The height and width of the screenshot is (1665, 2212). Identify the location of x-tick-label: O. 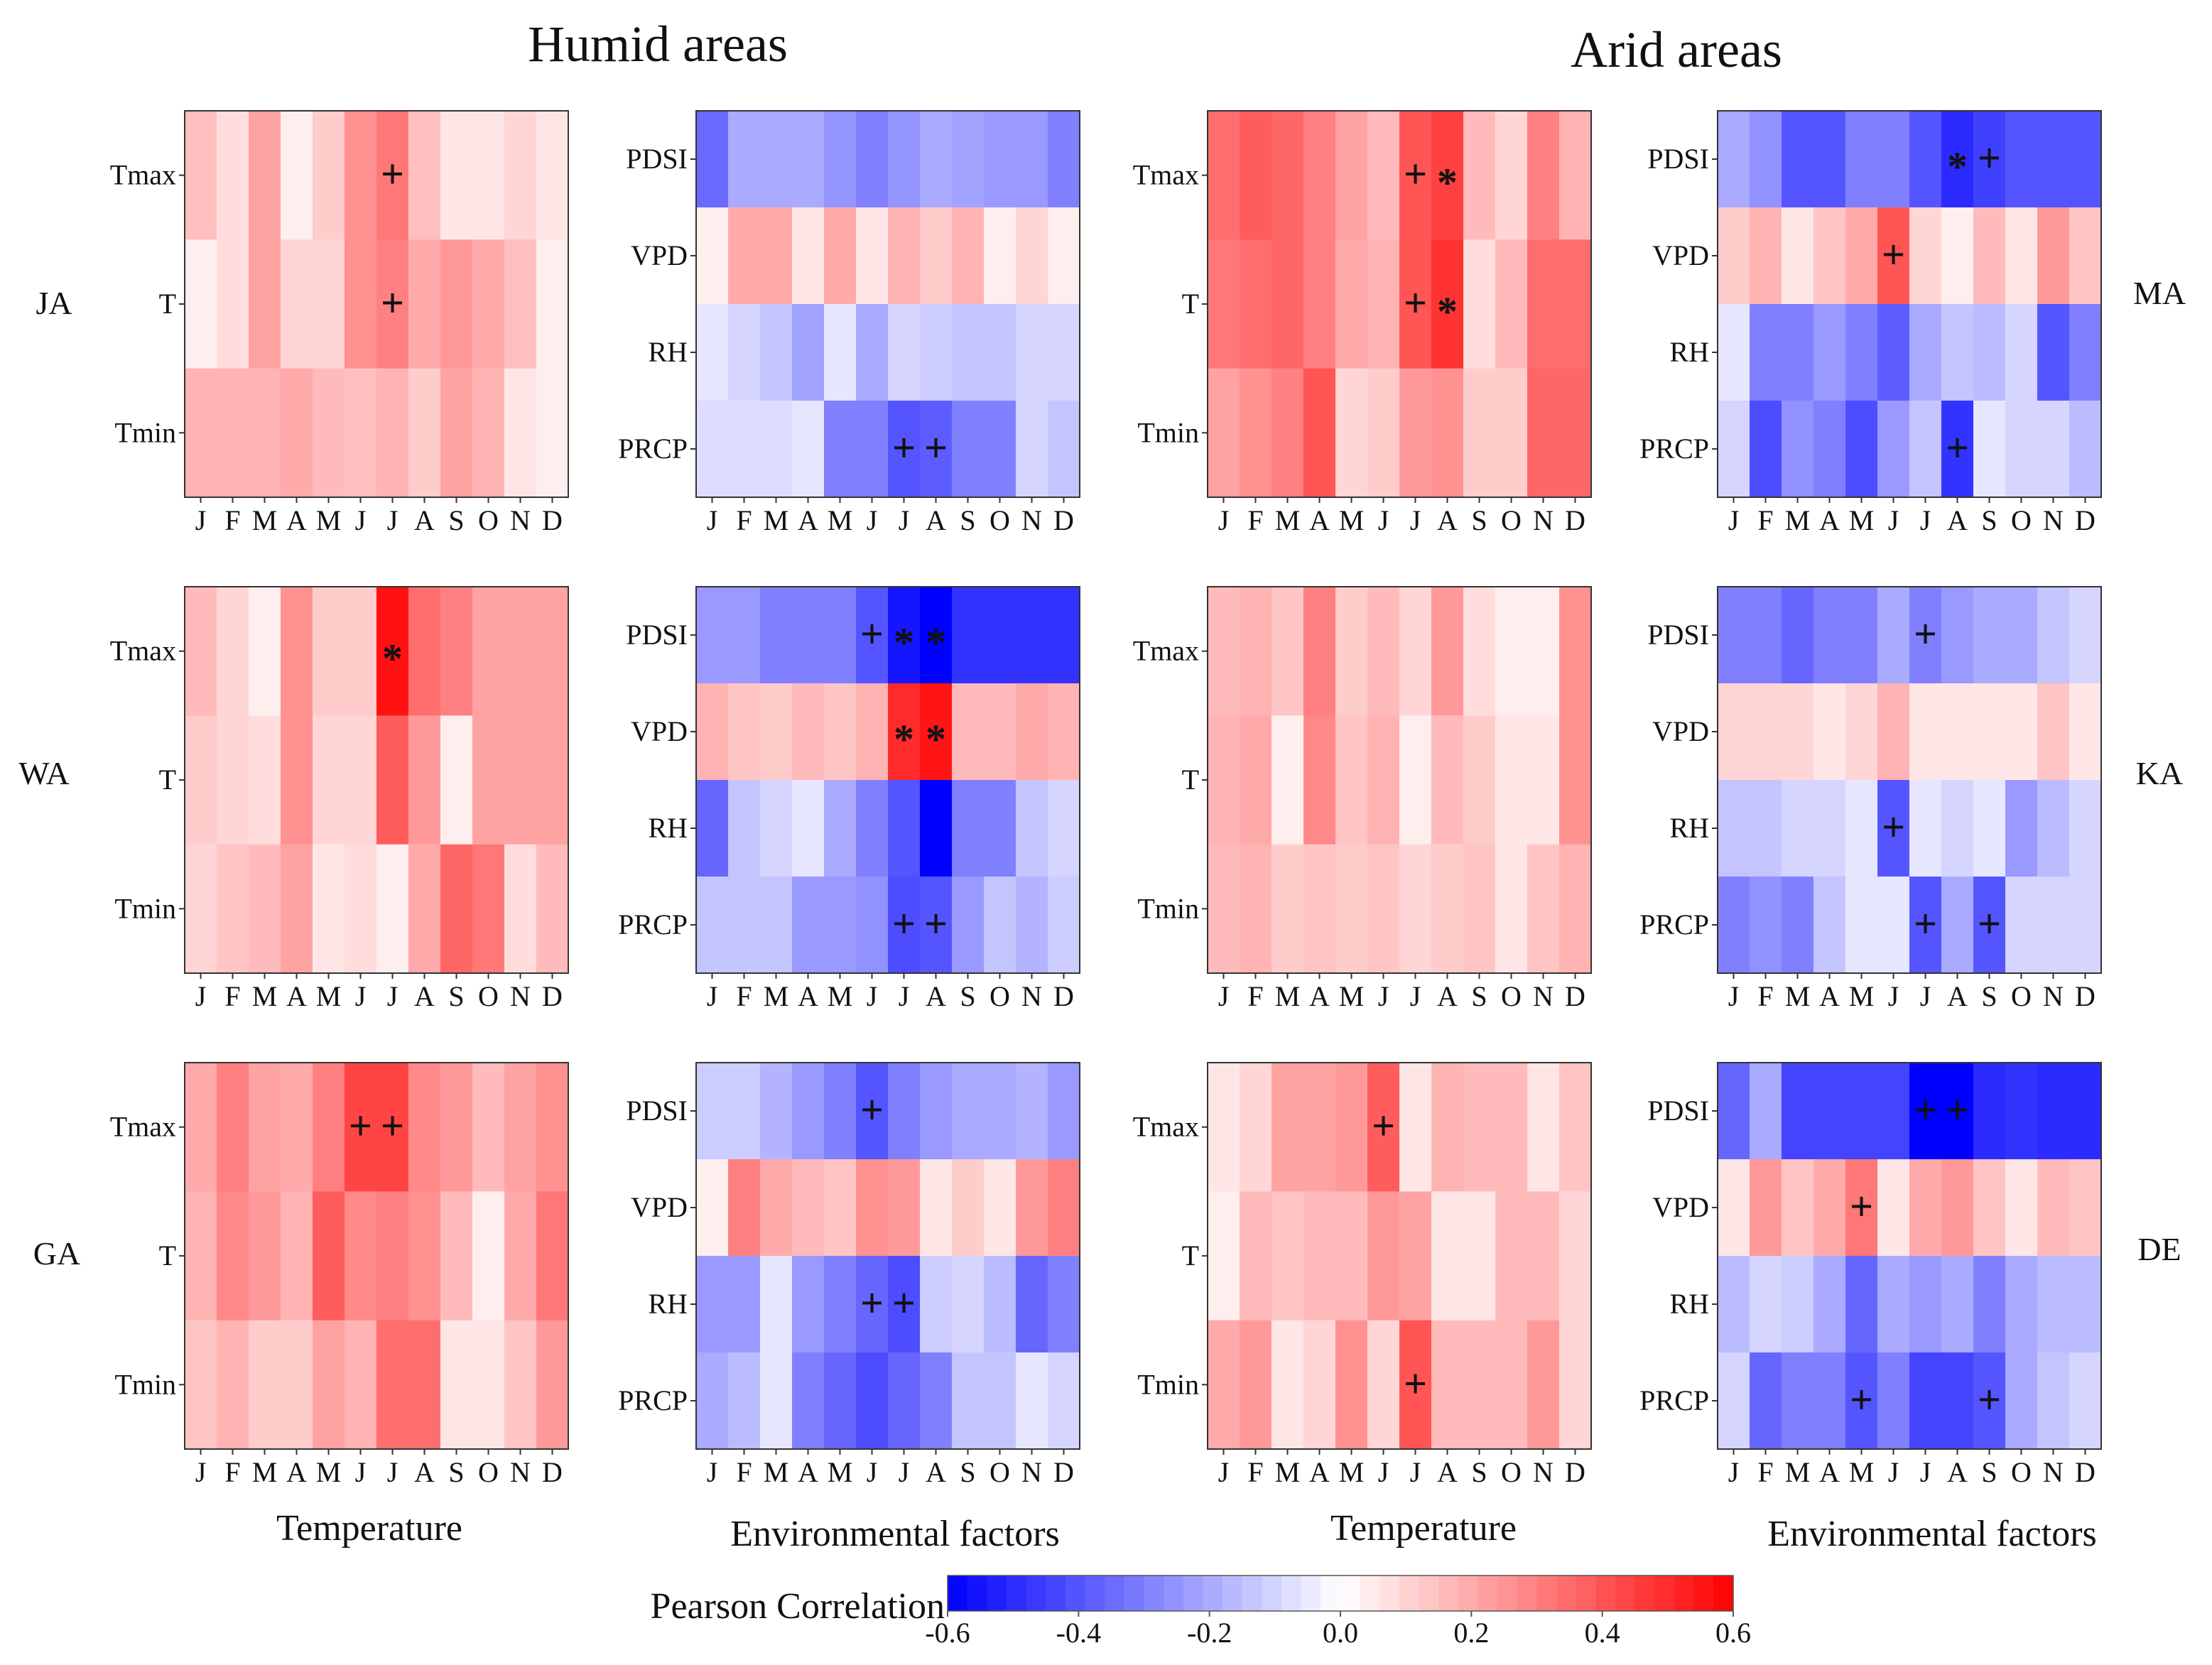
(488, 1472).